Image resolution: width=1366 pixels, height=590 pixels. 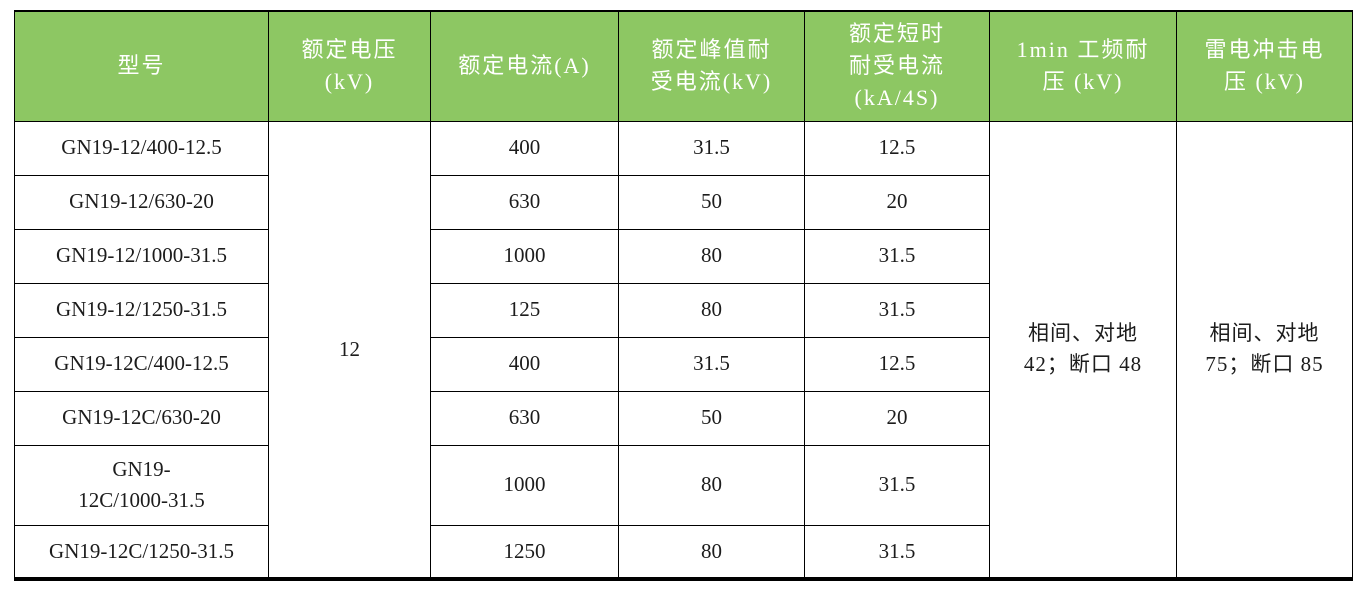 I want to click on current-cell: 1250, so click(x=524, y=552).